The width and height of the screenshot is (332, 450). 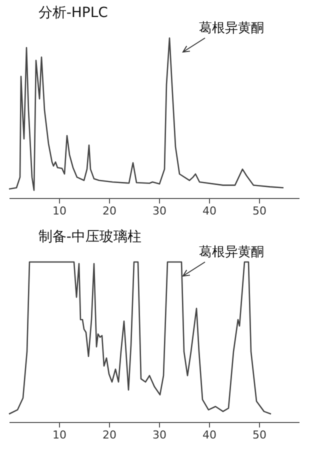 What do you see at coordinates (73, 13) in the screenshot?
I see `chart-title: 分析-HPLC` at bounding box center [73, 13].